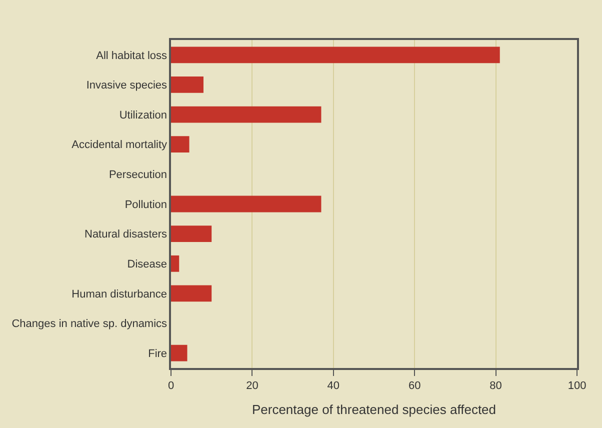  What do you see at coordinates (126, 234) in the screenshot?
I see `y-tick-label: Natural disasters` at bounding box center [126, 234].